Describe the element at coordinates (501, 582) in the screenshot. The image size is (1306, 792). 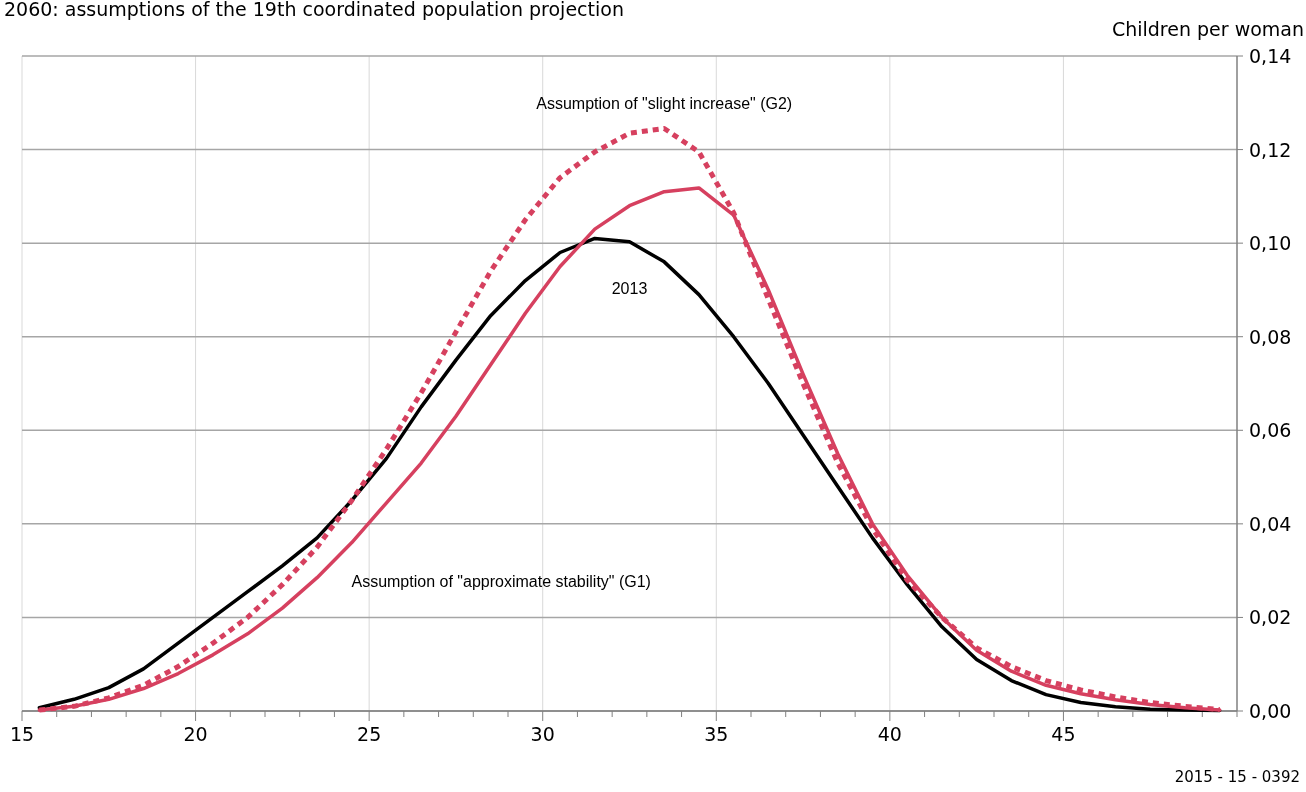
I see `series-label: Assumption of "approximate stability" (G1)` at that location.